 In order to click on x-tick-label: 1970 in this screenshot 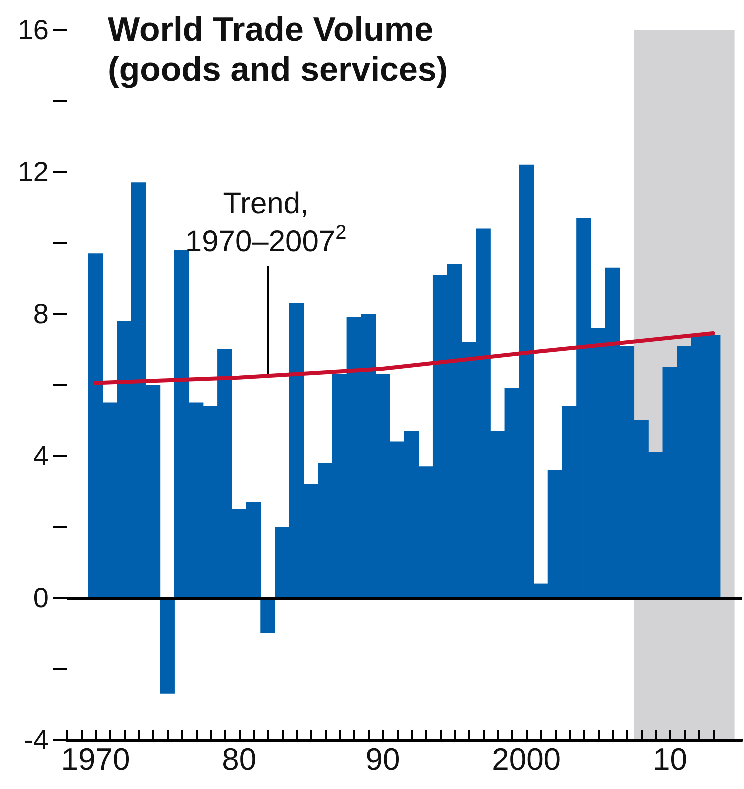, I will do `click(95, 759)`.